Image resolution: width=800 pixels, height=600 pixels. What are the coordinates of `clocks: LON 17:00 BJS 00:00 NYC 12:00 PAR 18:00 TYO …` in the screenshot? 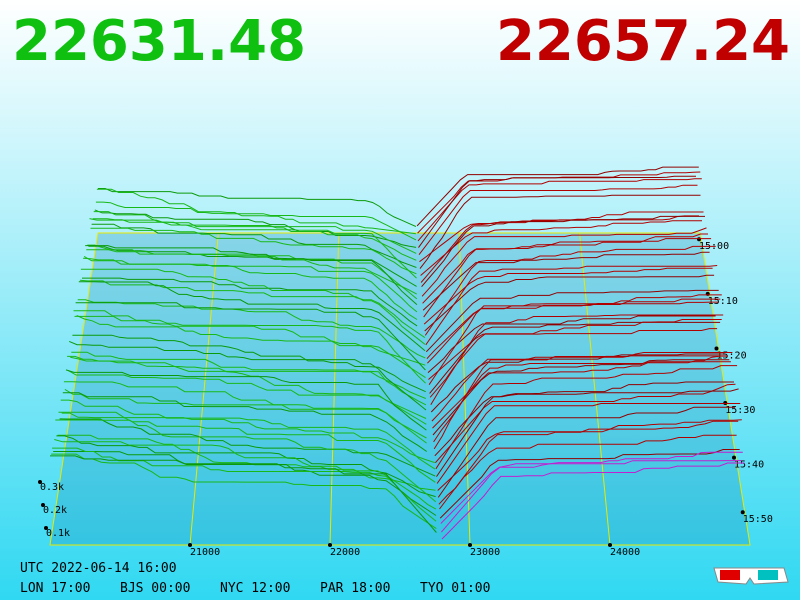 It's located at (255, 588).